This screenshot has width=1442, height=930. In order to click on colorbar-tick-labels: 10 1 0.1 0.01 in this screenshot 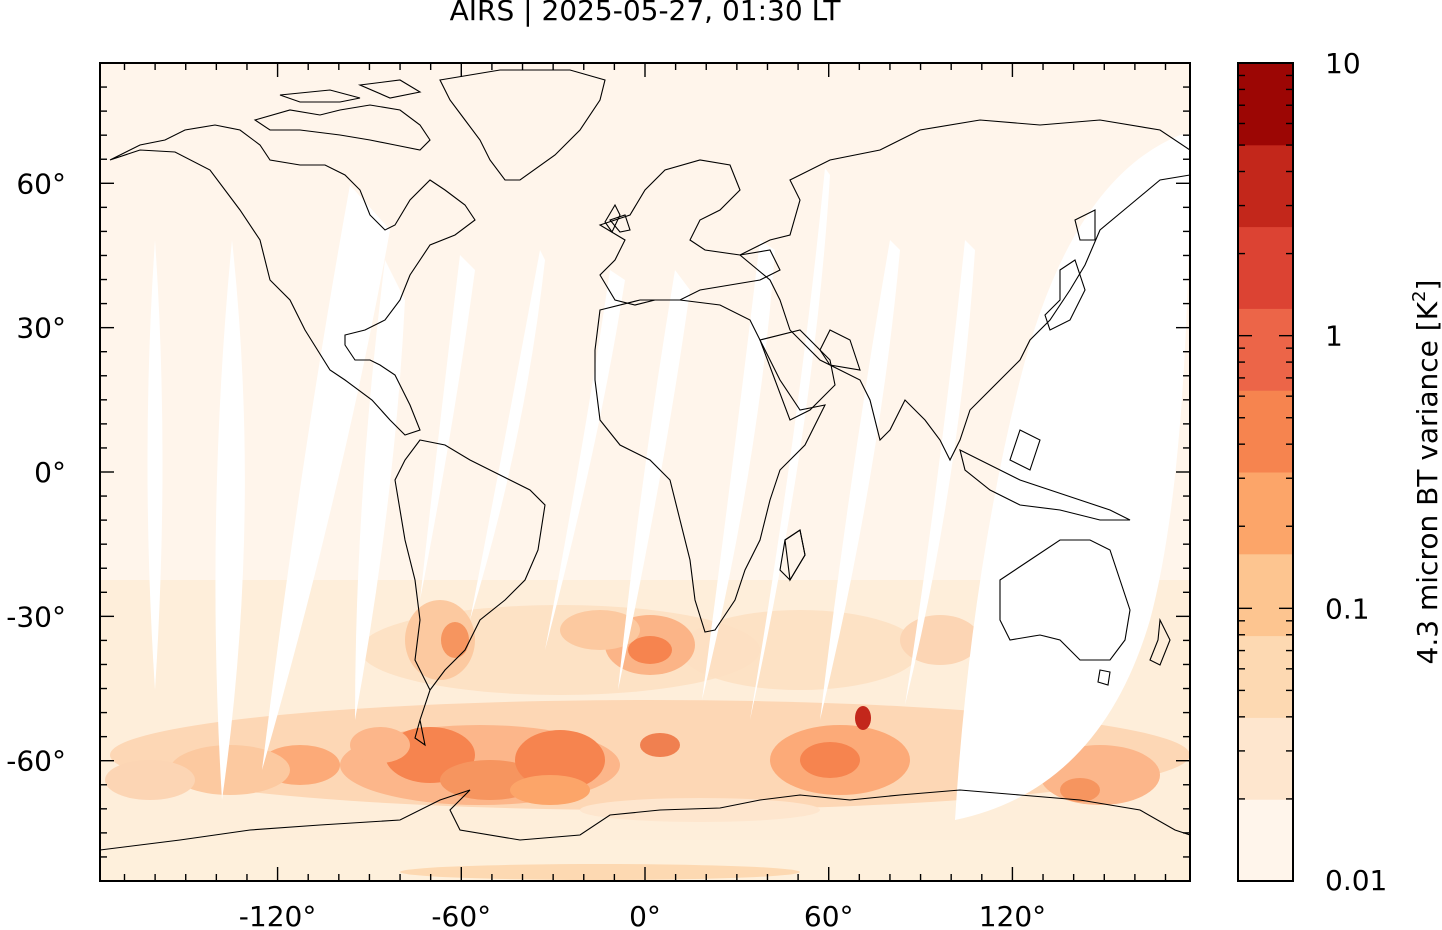, I will do `click(1356, 472)`.